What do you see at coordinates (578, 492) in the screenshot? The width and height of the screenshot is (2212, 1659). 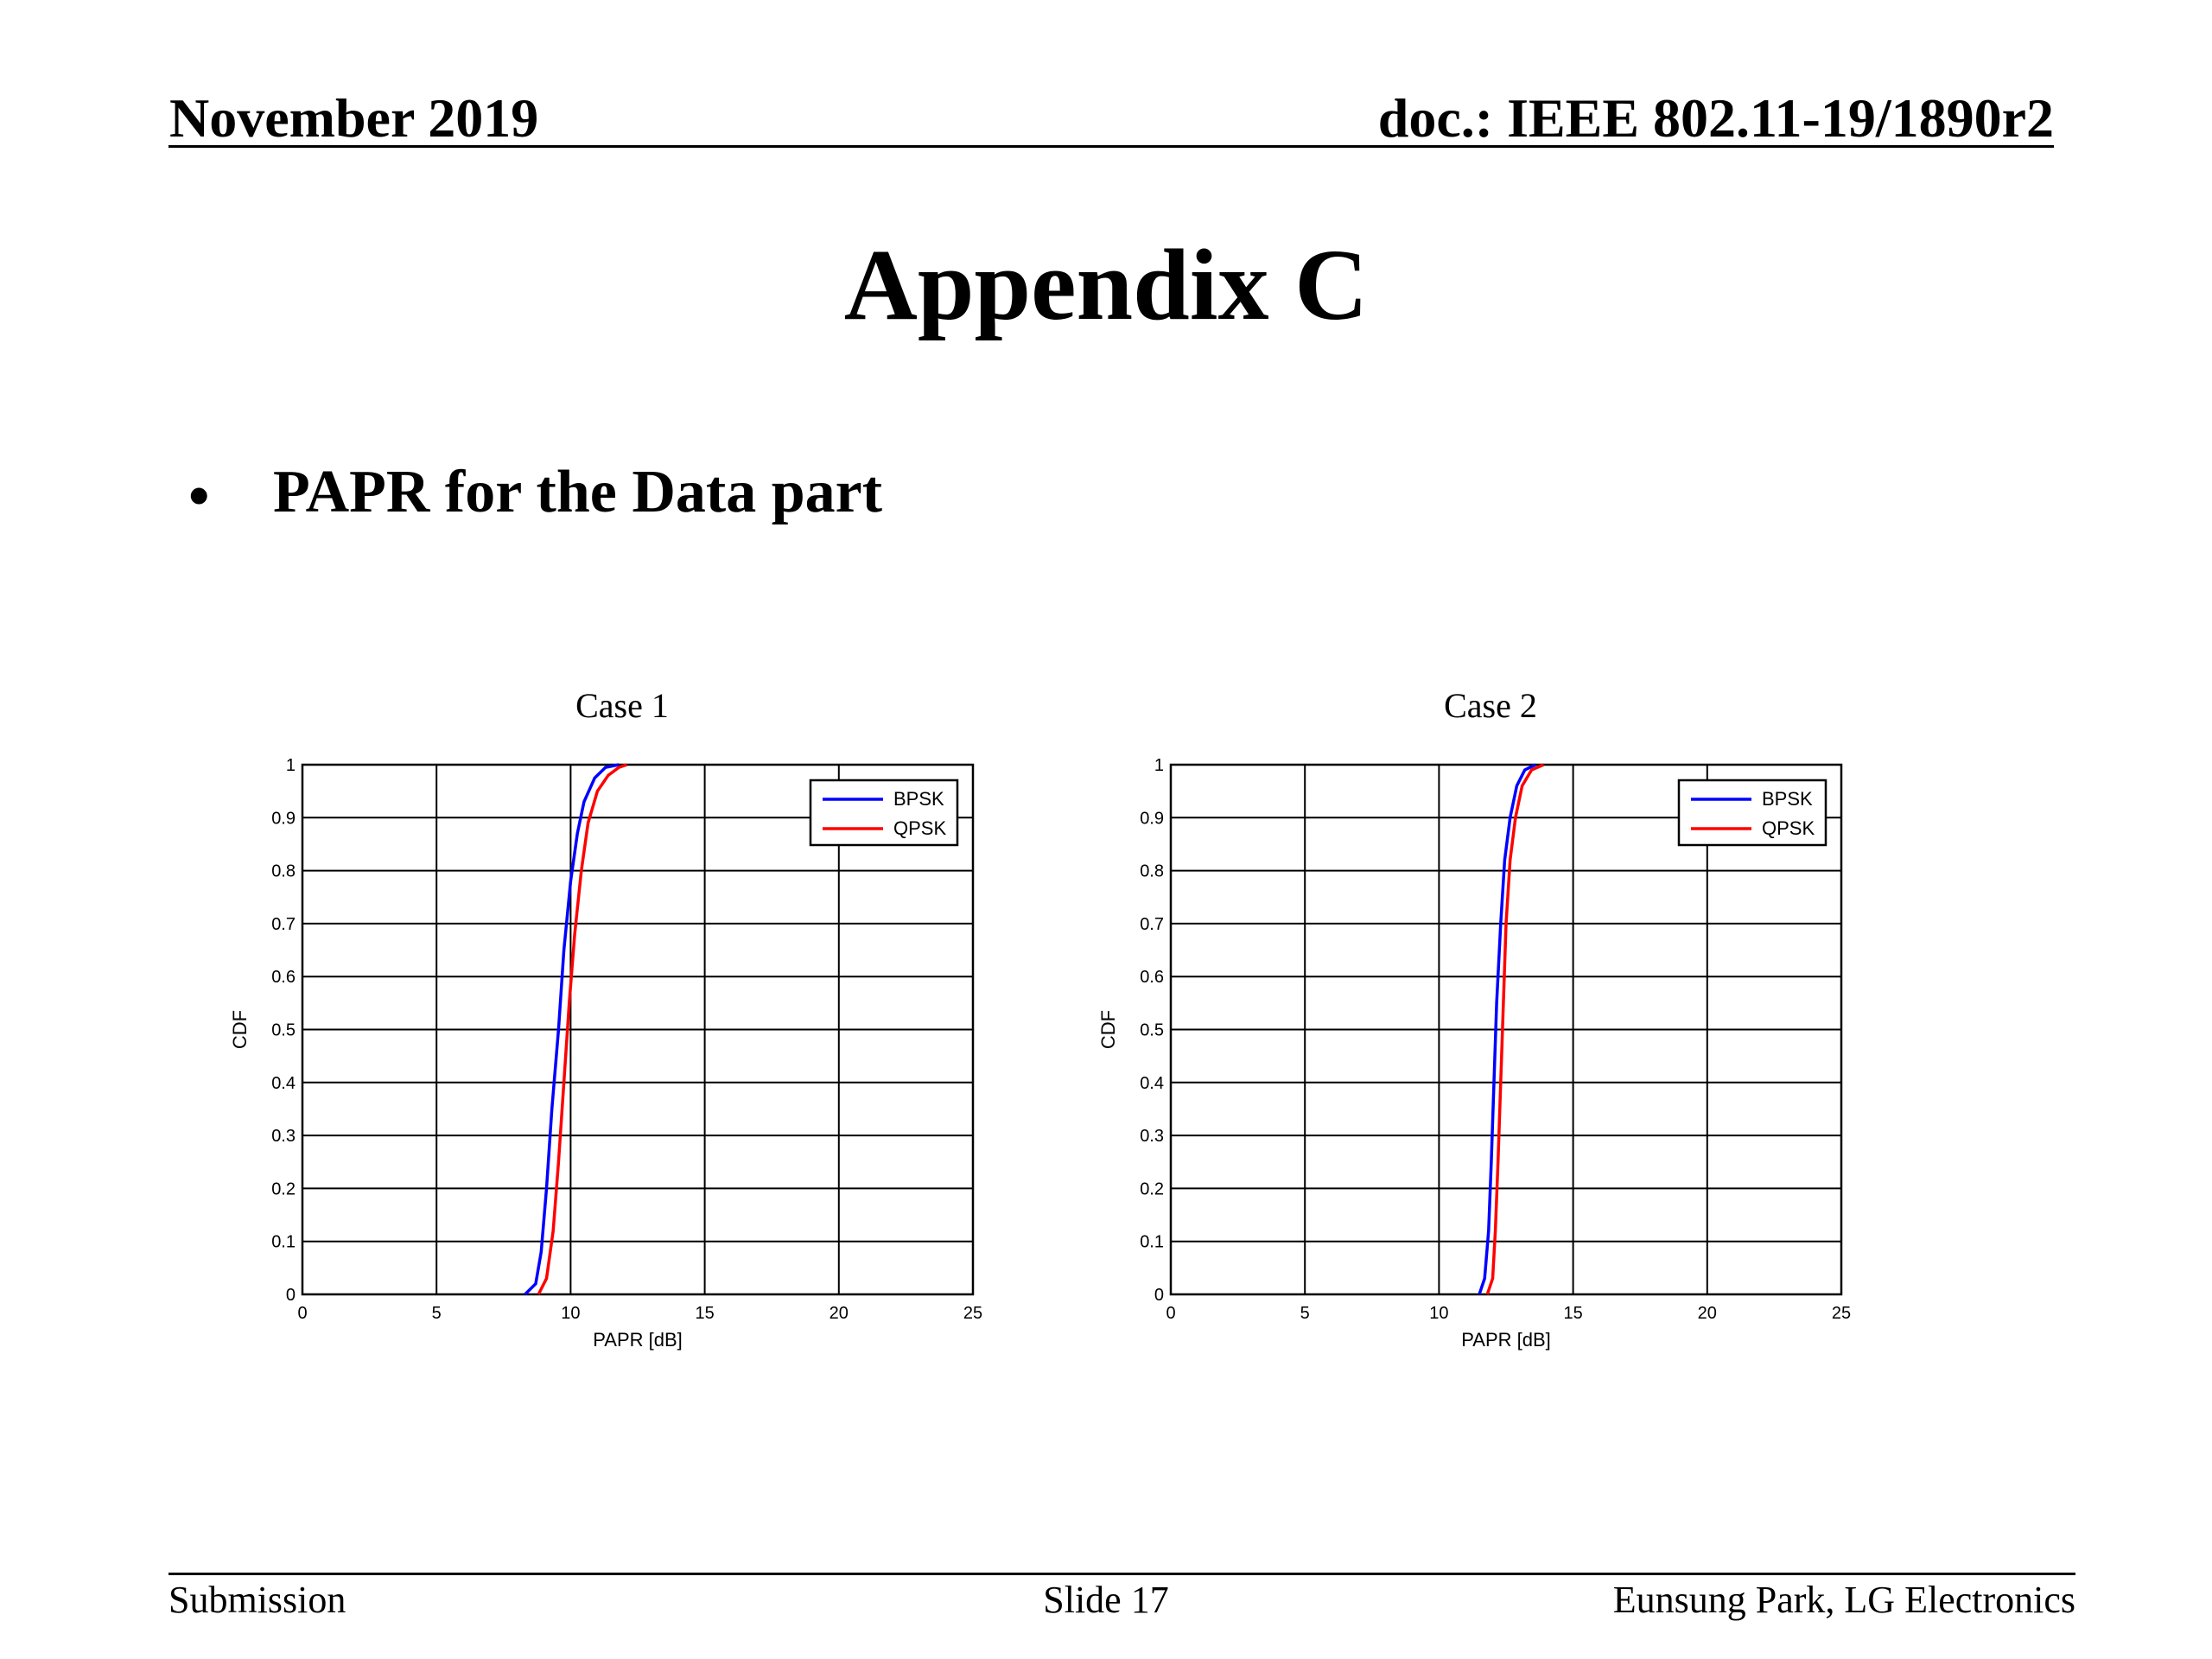 I see `bullet-text: PAPR for the Data part` at bounding box center [578, 492].